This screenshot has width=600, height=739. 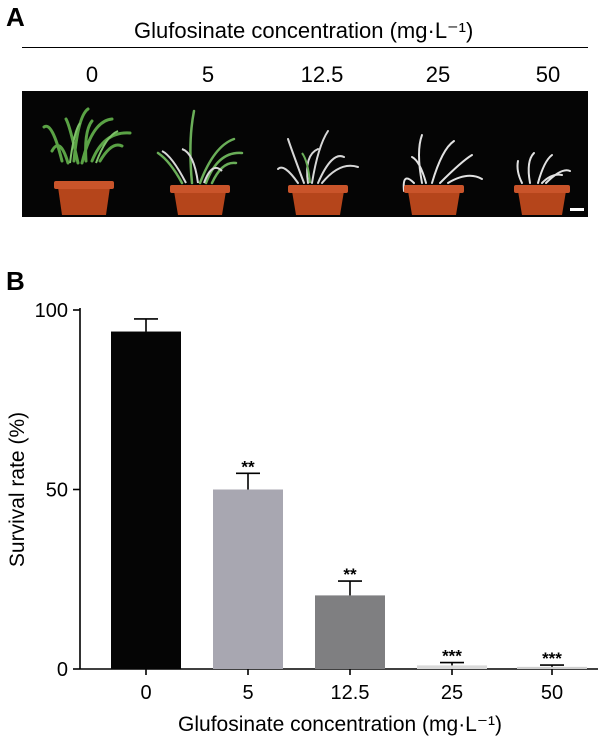 What do you see at coordinates (15, 281) in the screenshot?
I see `panel-b-label: B` at bounding box center [15, 281].